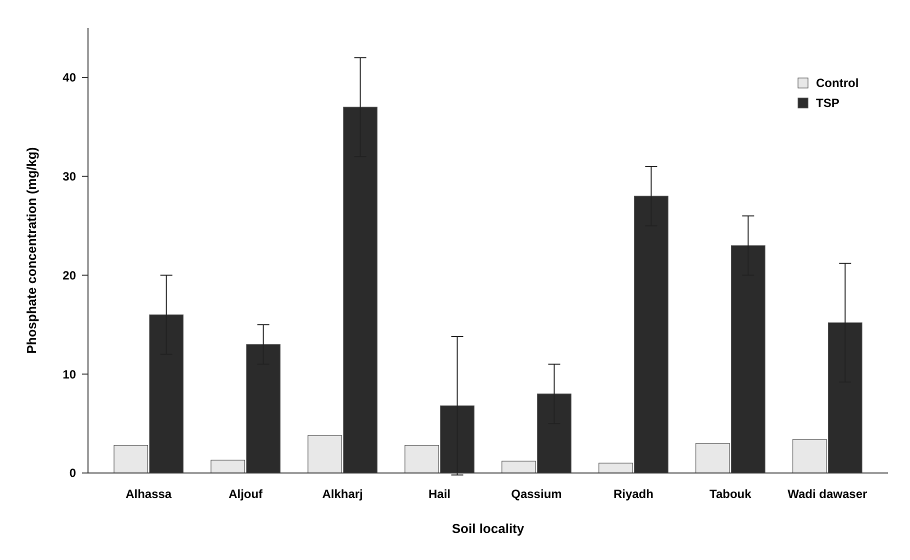 Image resolution: width=910 pixels, height=560 pixels. I want to click on x-tick-label: Alkharj, so click(342, 494).